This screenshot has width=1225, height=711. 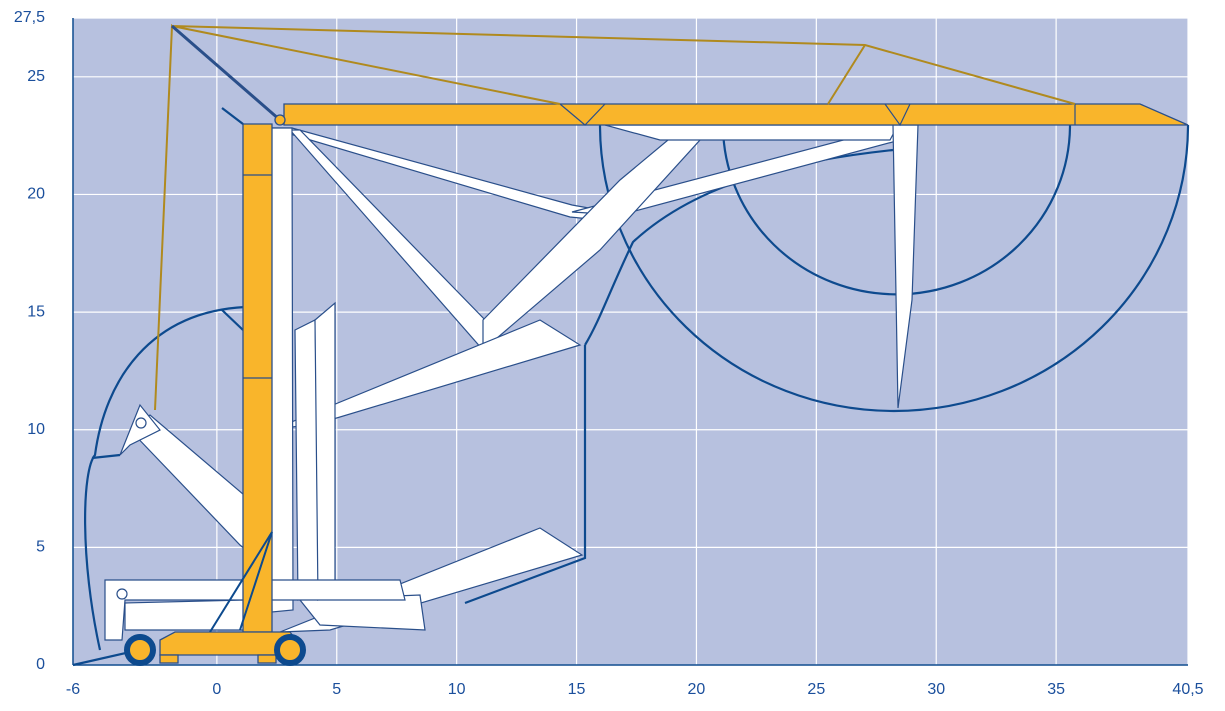 I want to click on x-tick-label: 40,5, so click(x=1187, y=689).